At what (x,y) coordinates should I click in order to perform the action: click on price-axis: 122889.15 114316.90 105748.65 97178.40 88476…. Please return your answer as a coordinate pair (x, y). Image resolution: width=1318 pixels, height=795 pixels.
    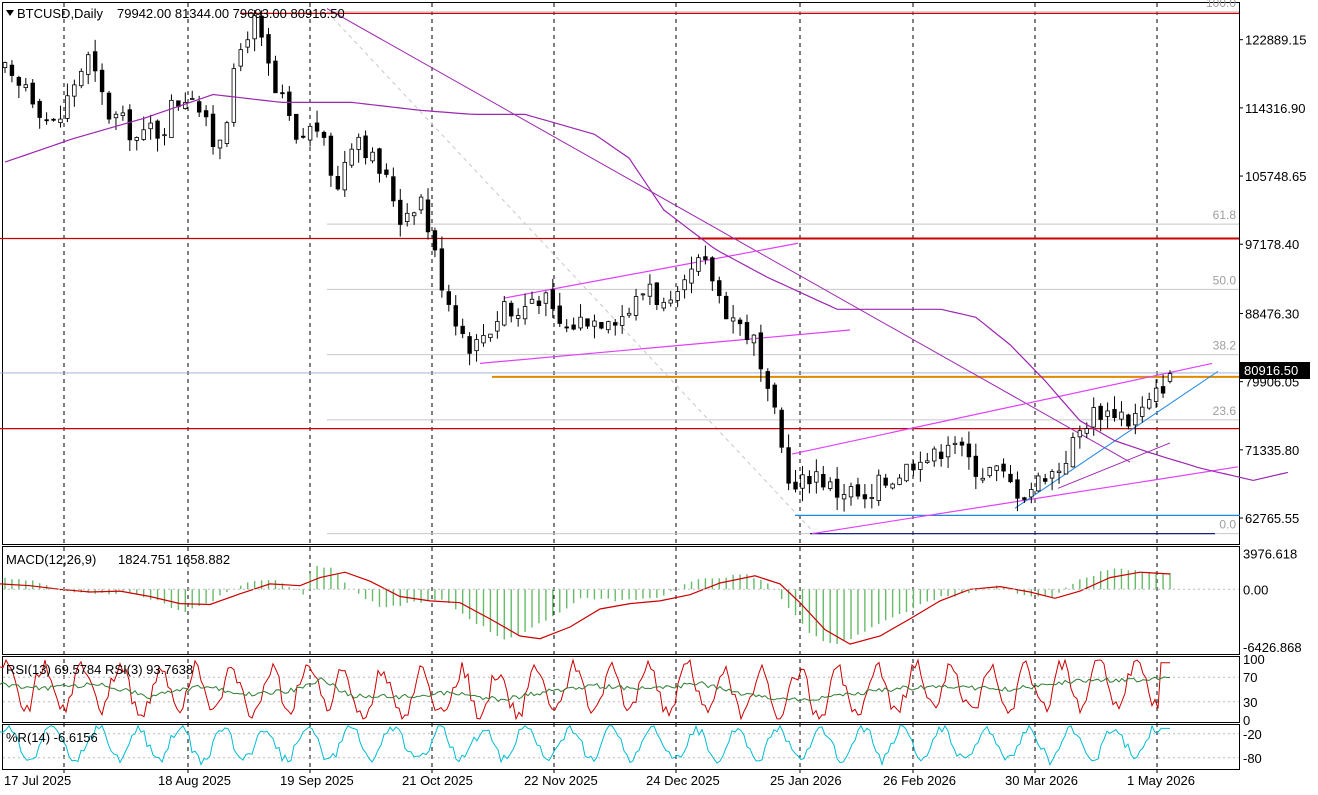
    Looking at the image, I should click on (1272, 279).